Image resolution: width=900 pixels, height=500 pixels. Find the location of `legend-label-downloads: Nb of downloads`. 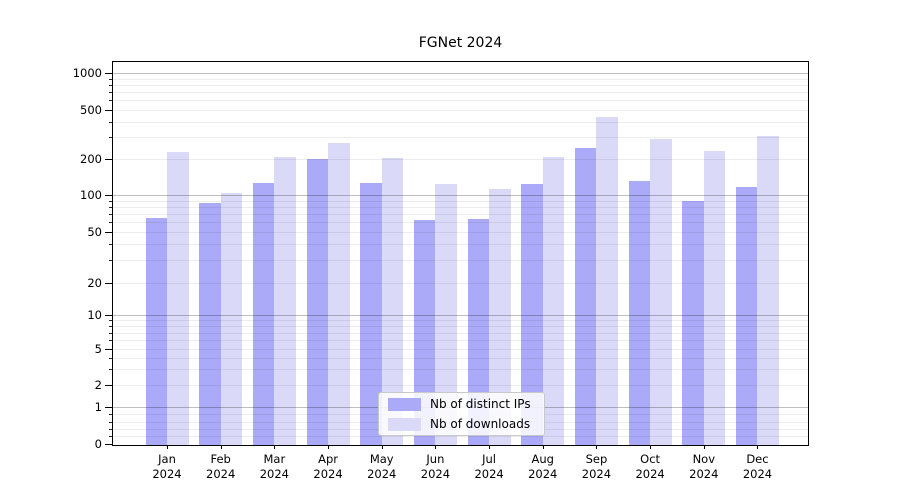

legend-label-downloads: Nb of downloads is located at coordinates (480, 424).